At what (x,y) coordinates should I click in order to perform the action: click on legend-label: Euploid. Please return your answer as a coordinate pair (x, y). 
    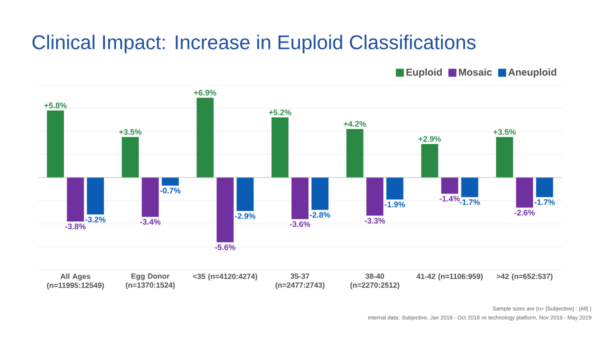
    Looking at the image, I should click on (424, 73).